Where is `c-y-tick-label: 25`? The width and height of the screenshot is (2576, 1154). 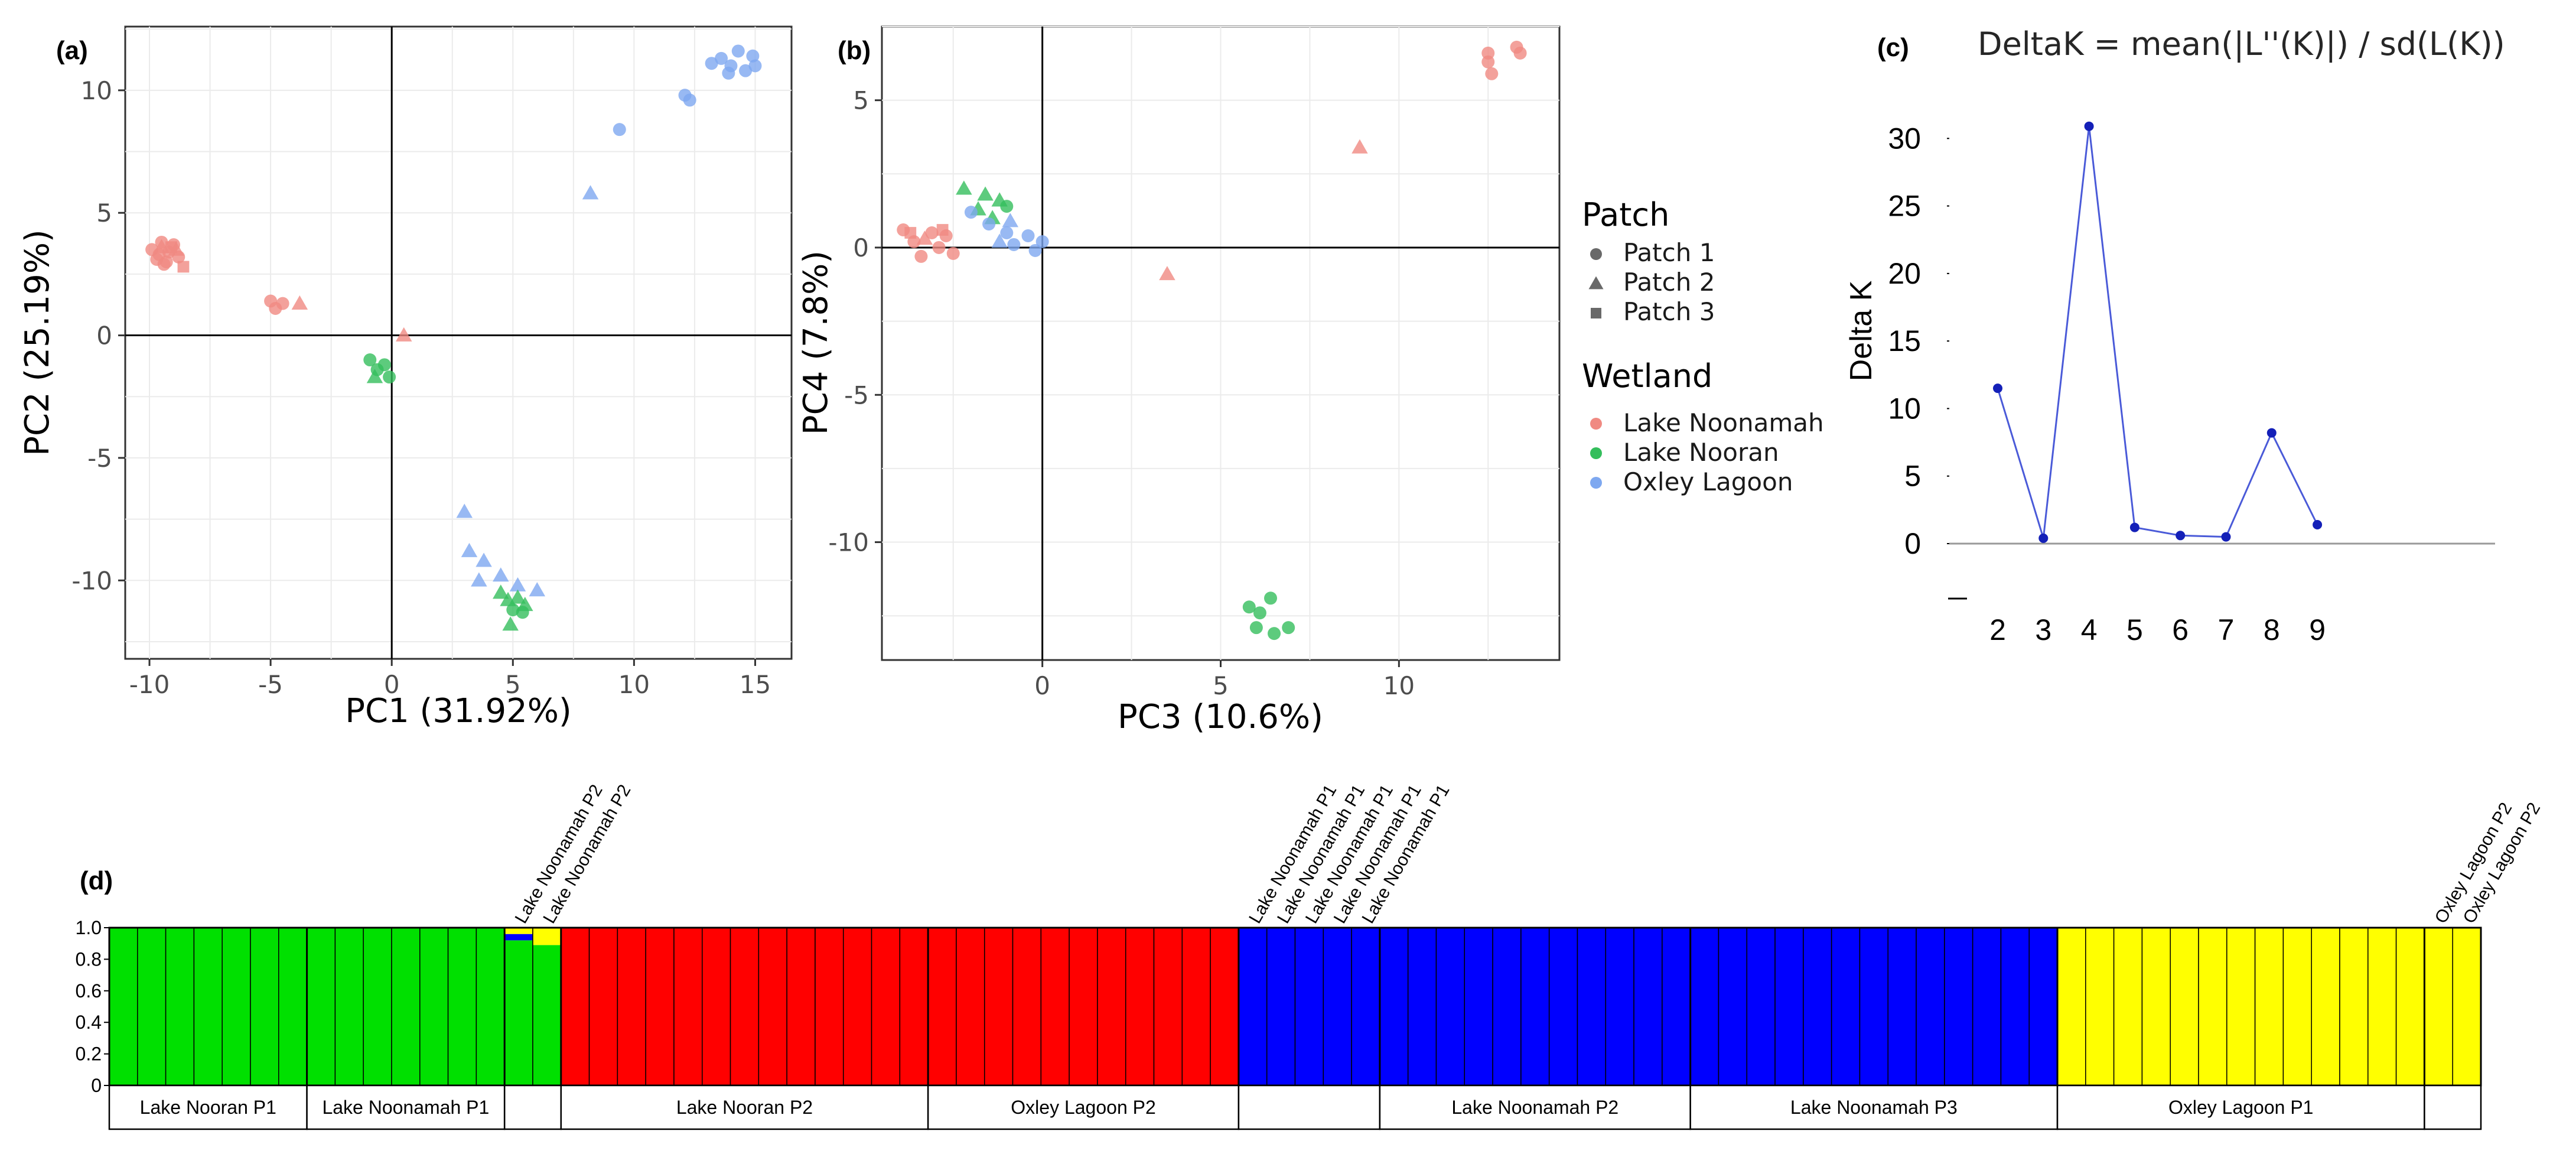 c-y-tick-label: 25 is located at coordinates (1904, 206).